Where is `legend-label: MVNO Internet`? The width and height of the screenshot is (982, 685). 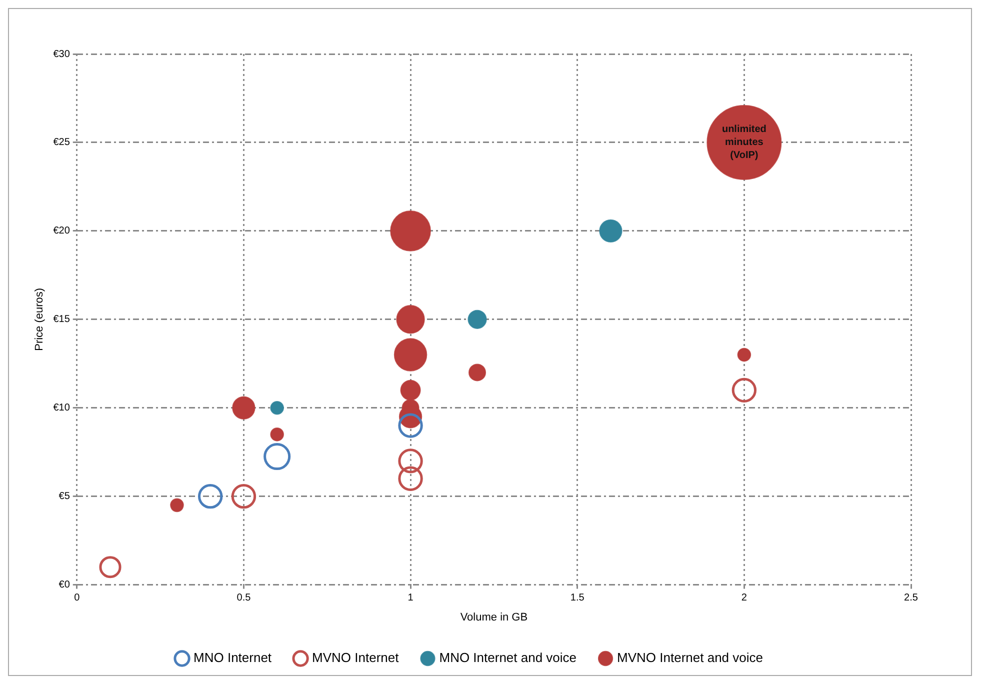
legend-label: MVNO Internet is located at coordinates (356, 658).